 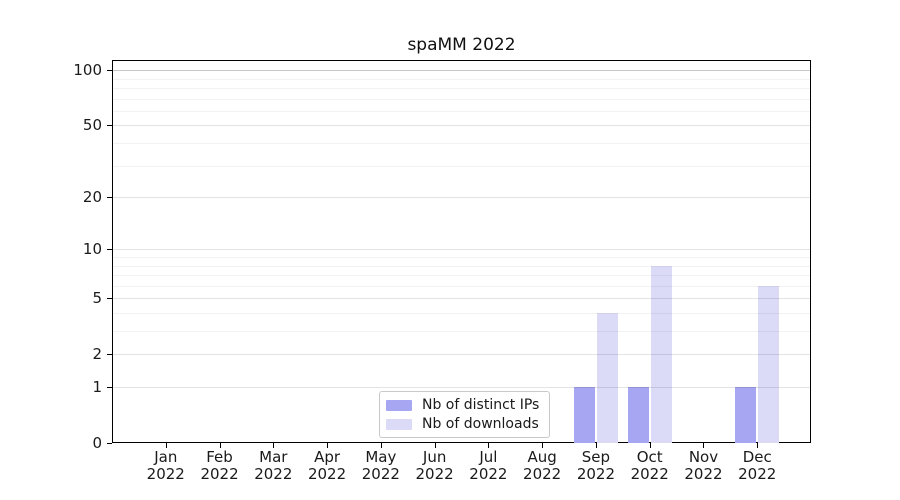 What do you see at coordinates (87, 70) in the screenshot?
I see `y-axis-label: 100` at bounding box center [87, 70].